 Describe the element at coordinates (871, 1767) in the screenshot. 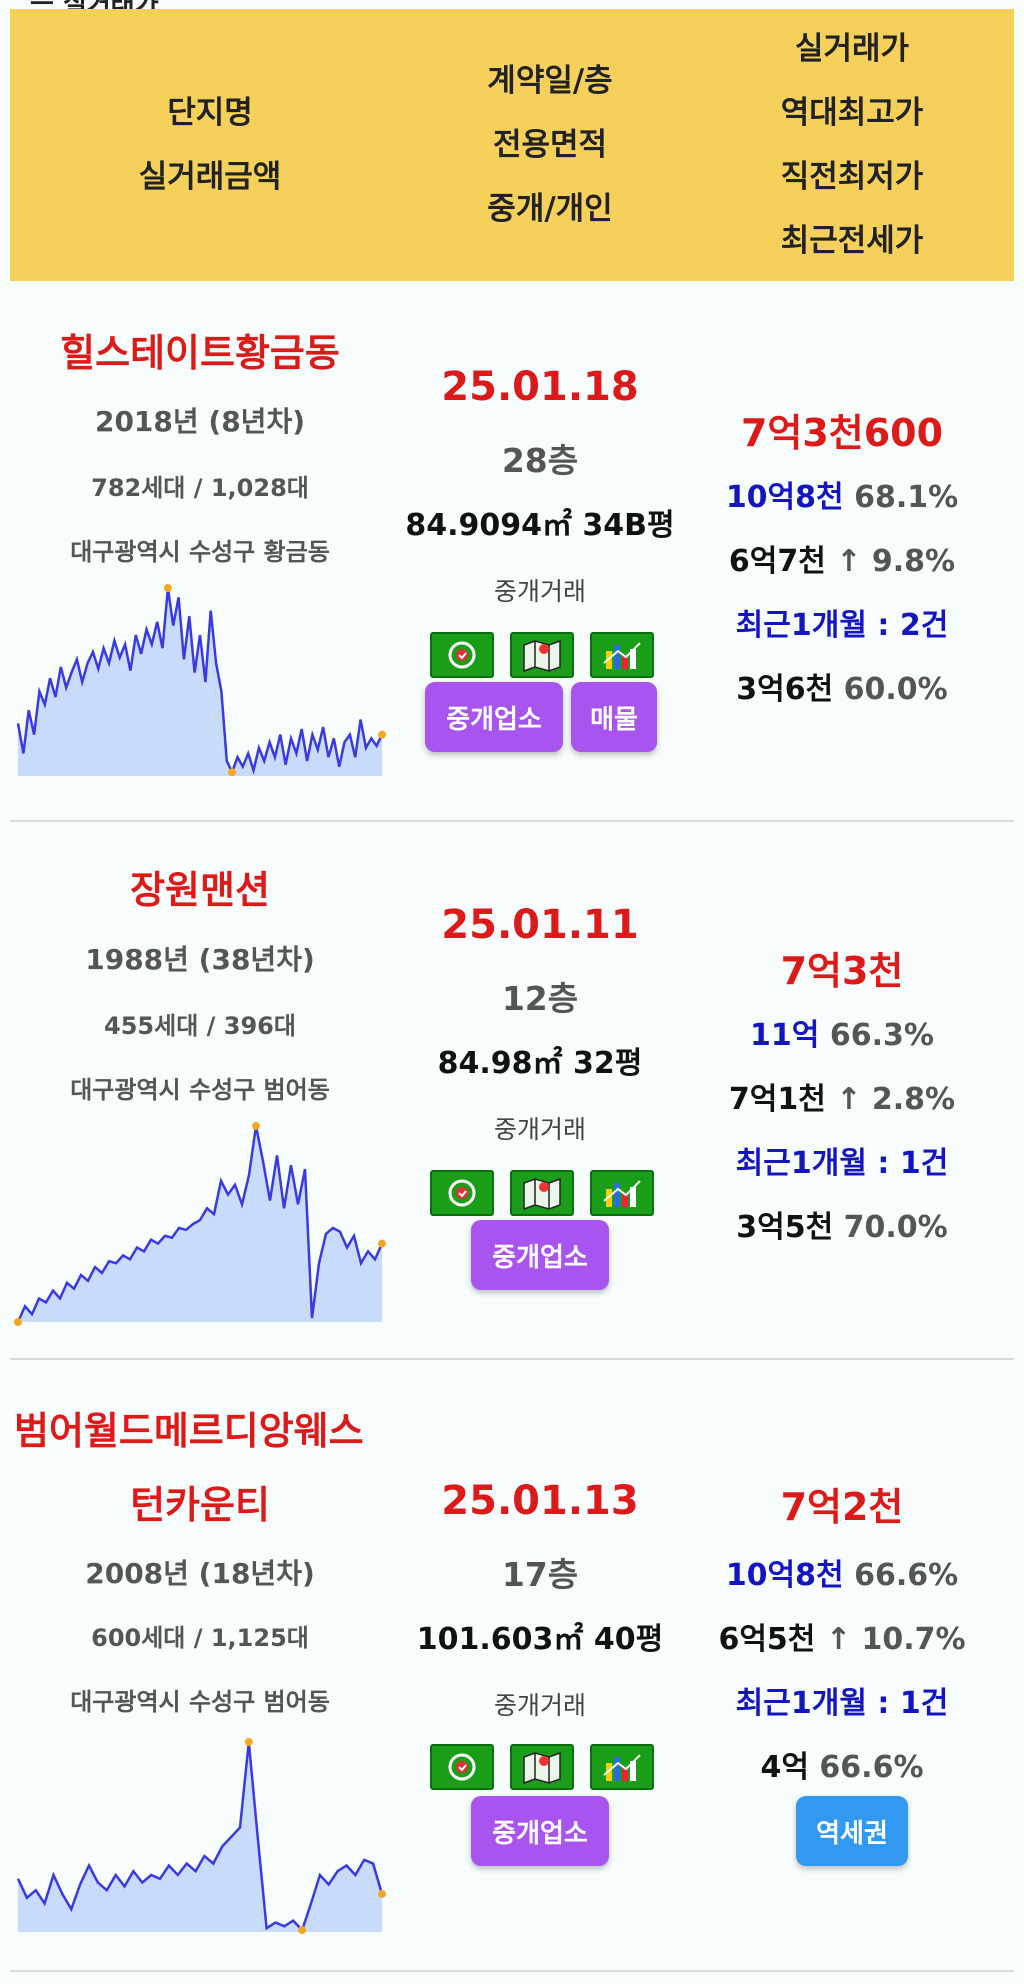

I see `jeonse-ratio: 66.6%` at that location.